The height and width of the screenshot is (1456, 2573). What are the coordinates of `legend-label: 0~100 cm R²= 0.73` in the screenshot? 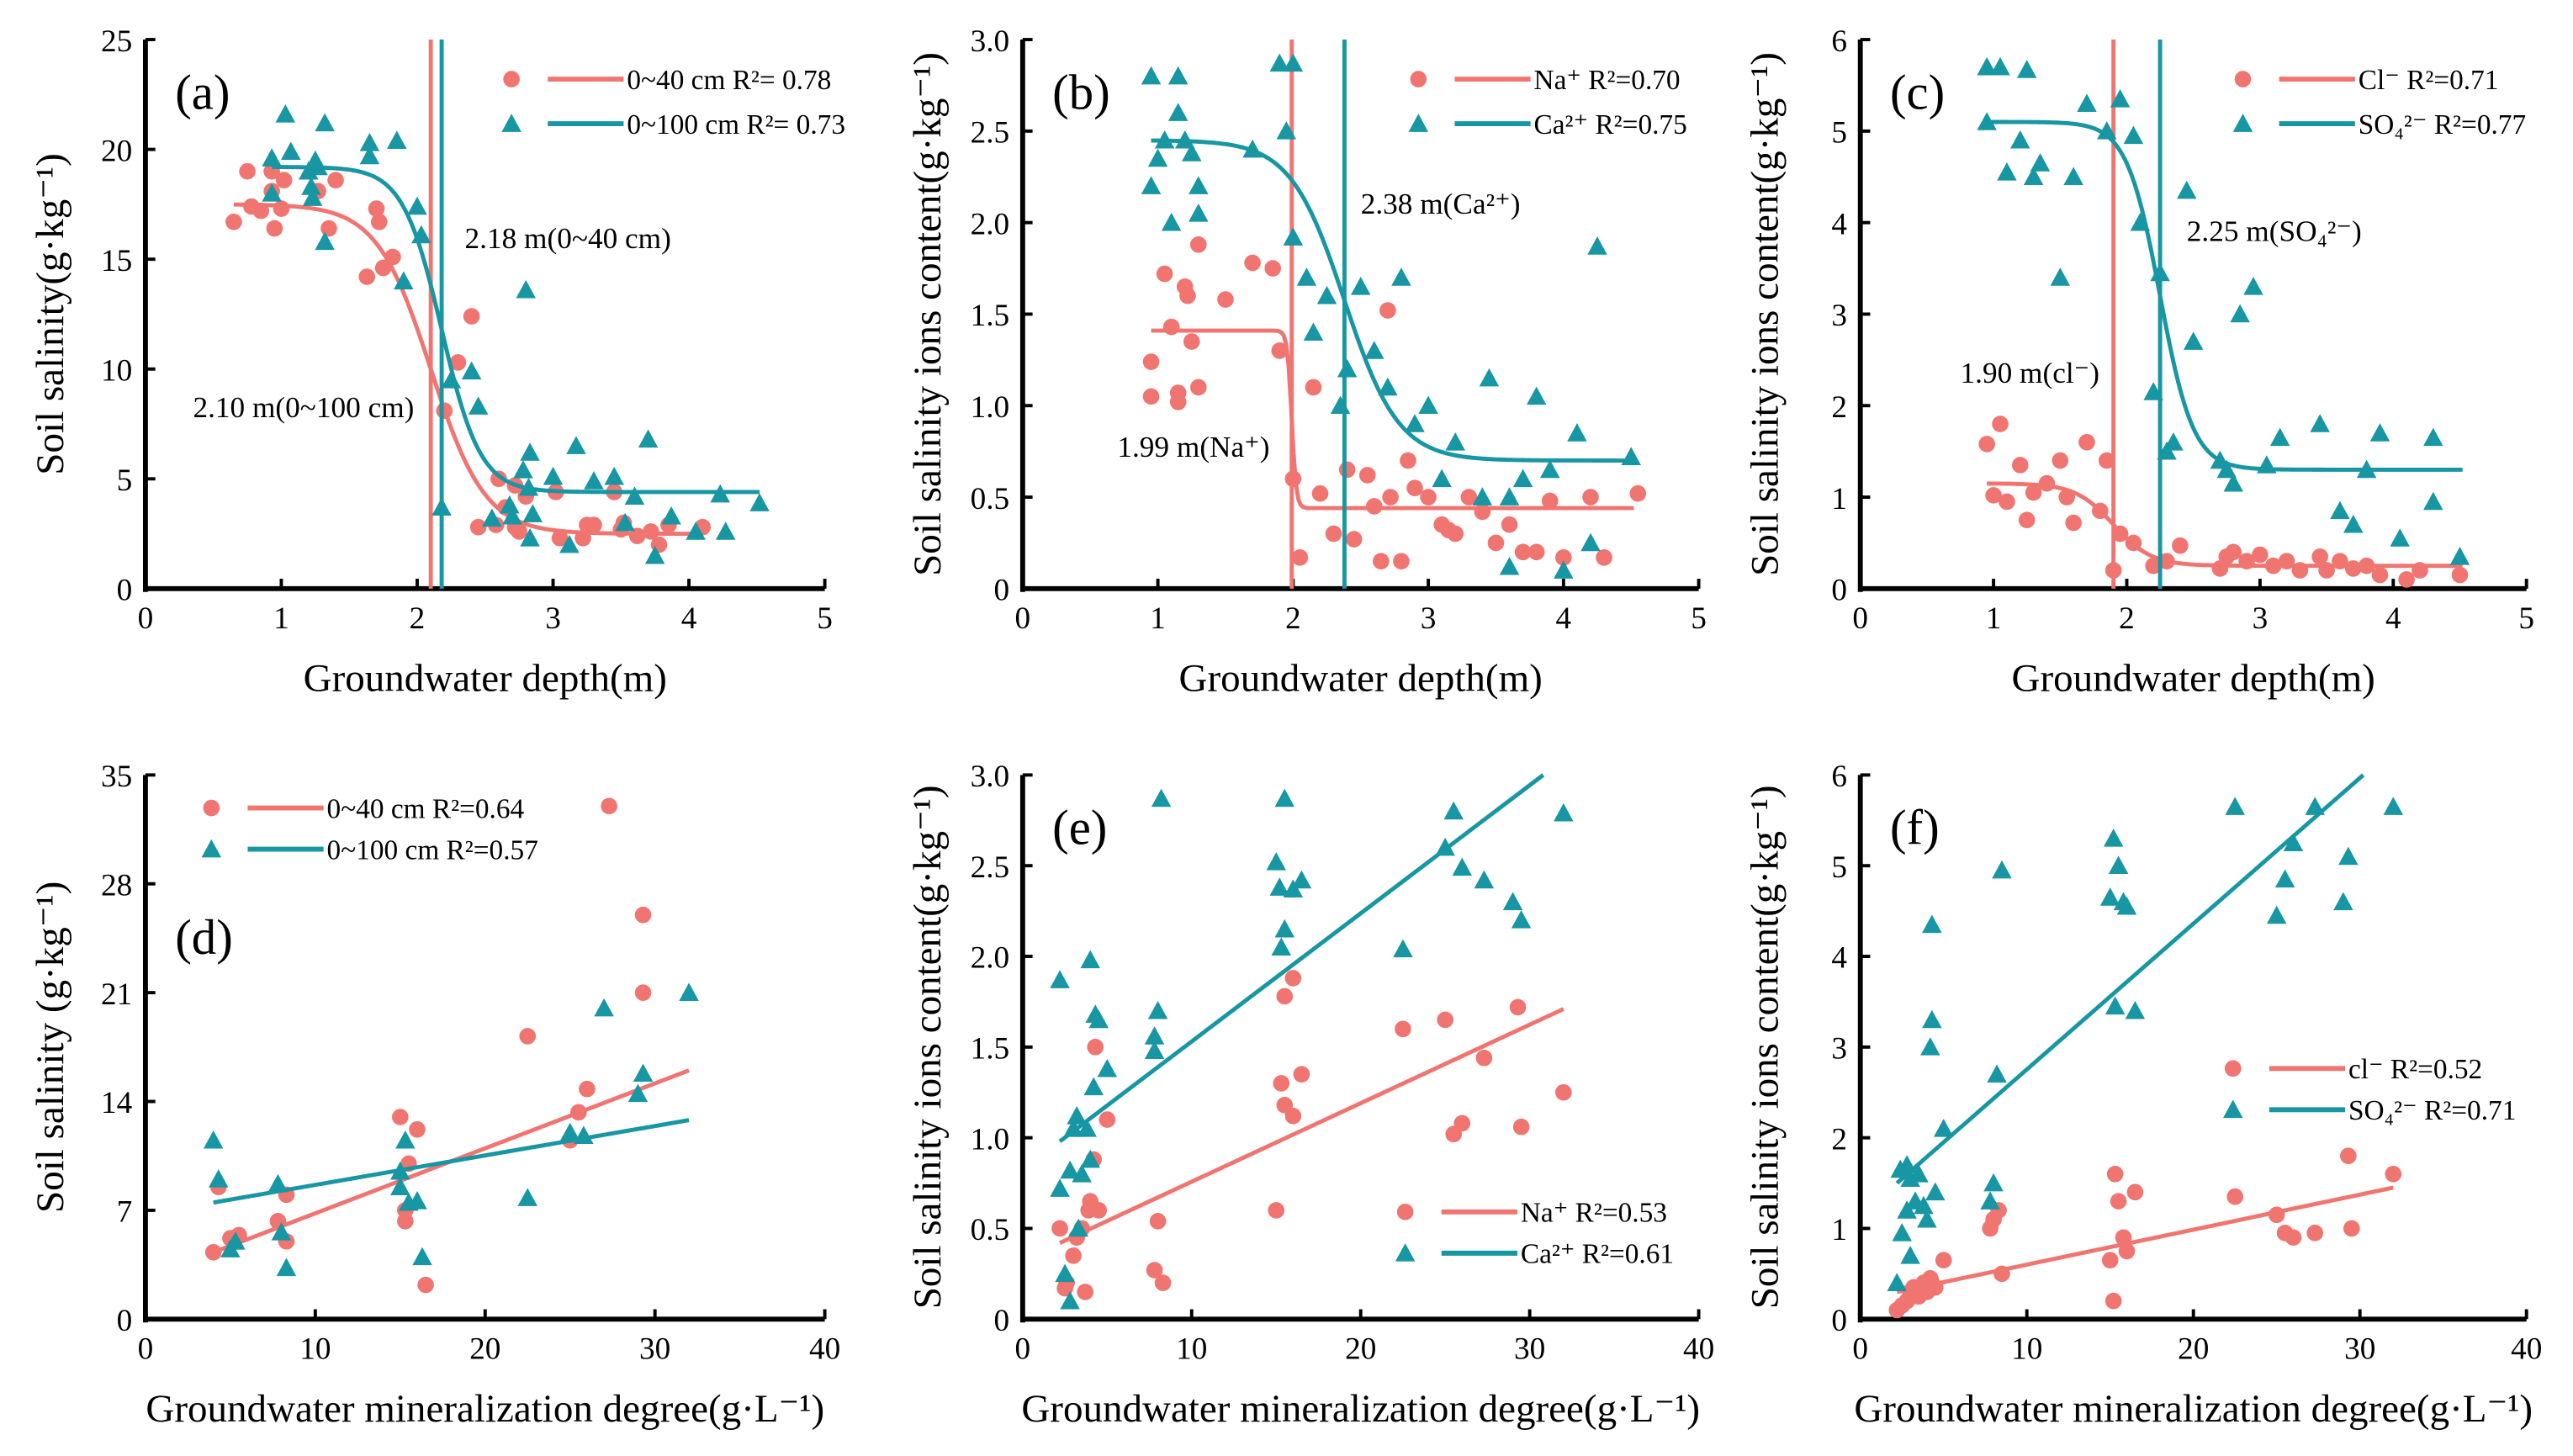 It's located at (736, 124).